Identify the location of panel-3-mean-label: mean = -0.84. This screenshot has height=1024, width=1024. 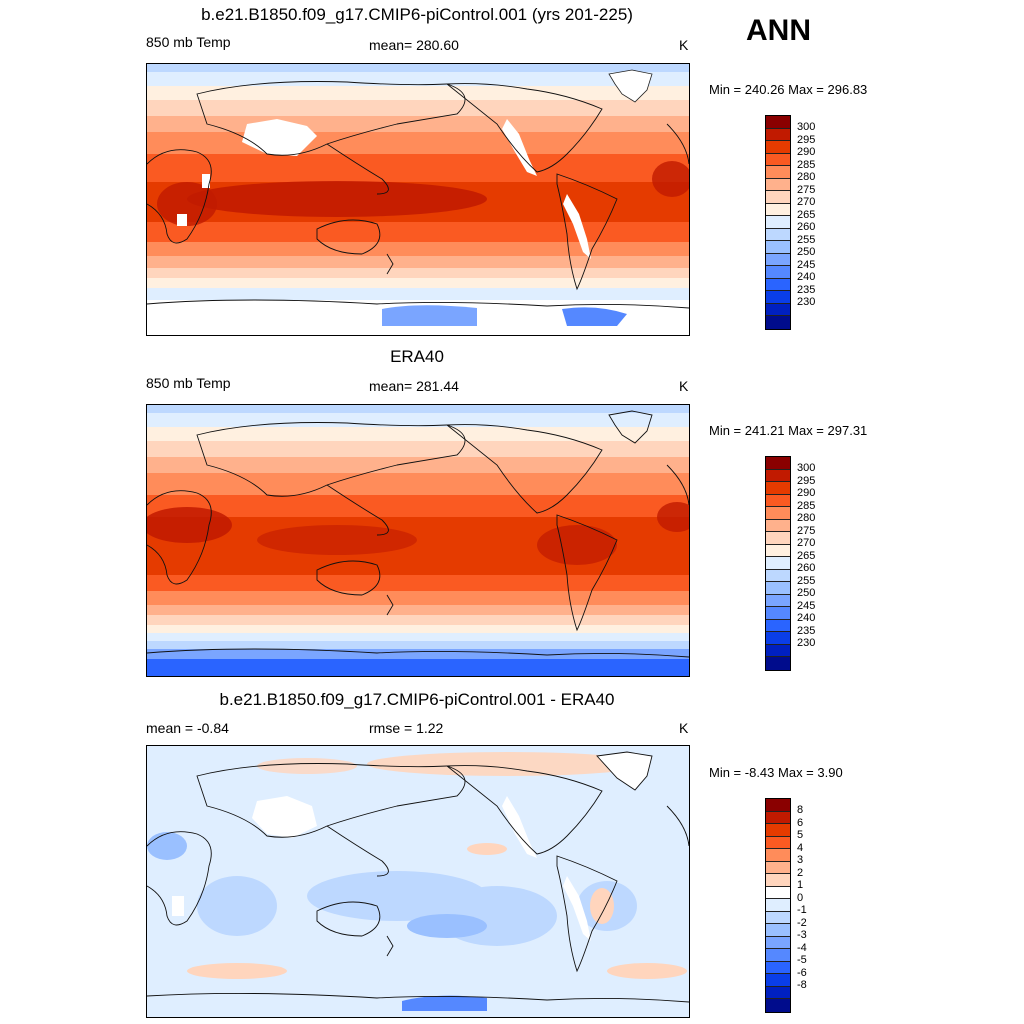
(187, 728).